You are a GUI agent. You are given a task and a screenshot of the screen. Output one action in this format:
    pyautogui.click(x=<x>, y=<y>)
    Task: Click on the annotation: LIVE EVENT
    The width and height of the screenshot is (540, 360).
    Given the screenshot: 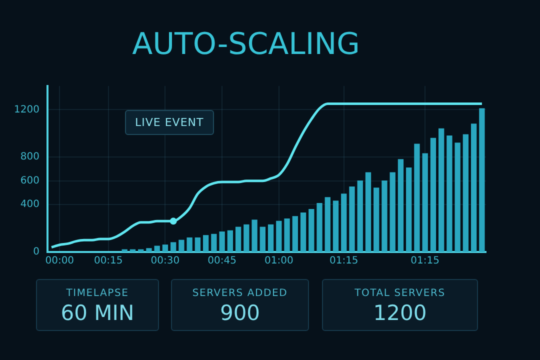 What is the action you would take?
    pyautogui.click(x=169, y=122)
    